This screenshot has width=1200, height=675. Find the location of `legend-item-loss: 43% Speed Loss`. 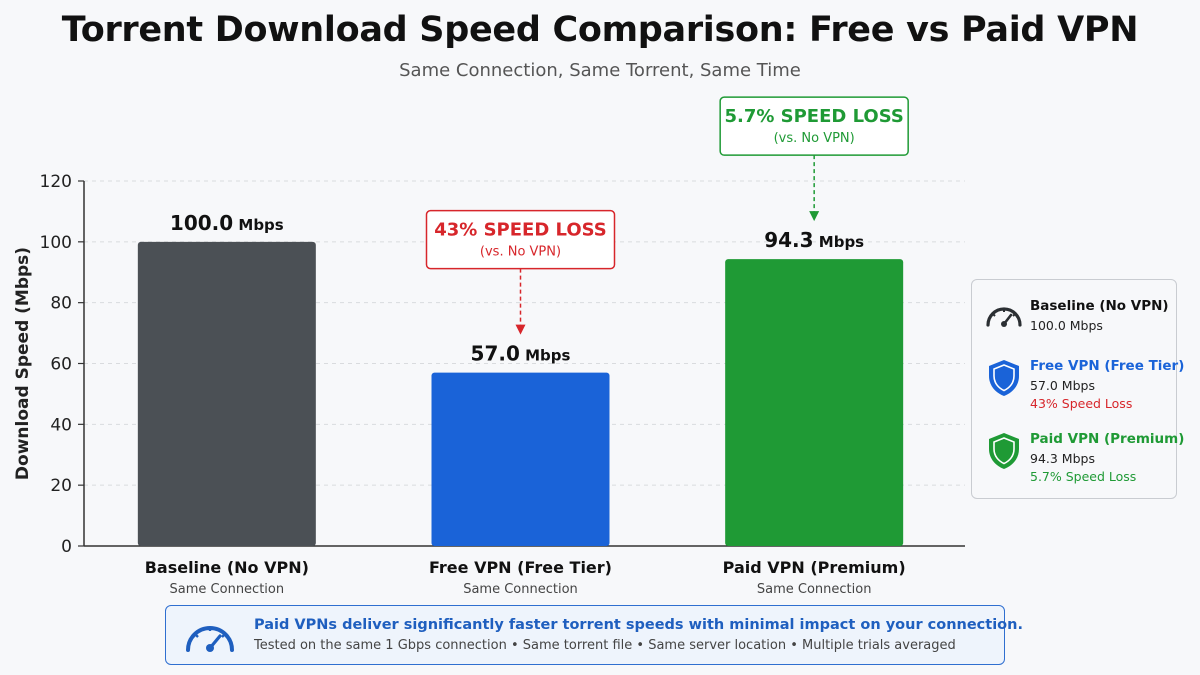

legend-item-loss: 43% Speed Loss is located at coordinates (1081, 403).